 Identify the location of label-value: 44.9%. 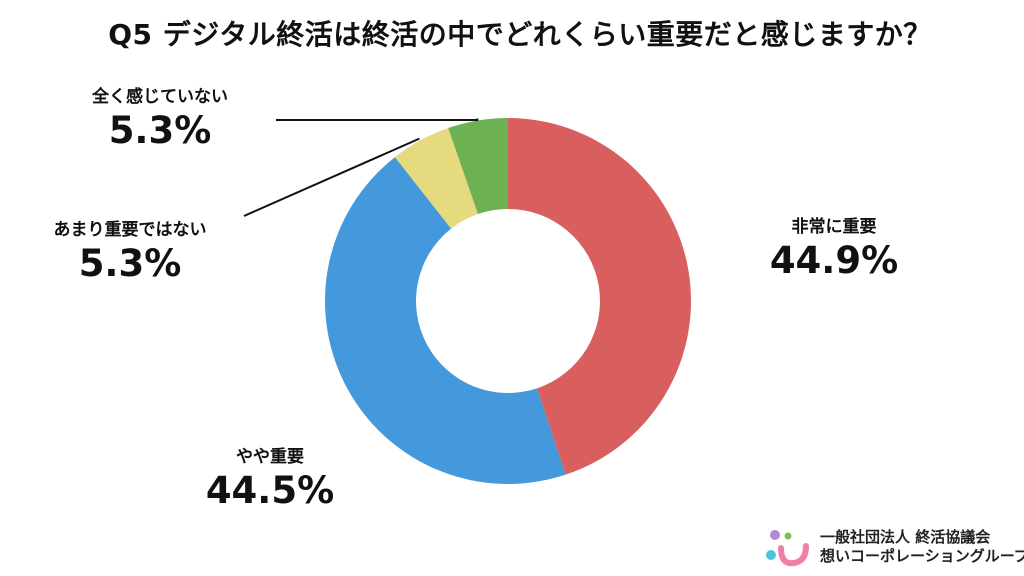
(834, 260).